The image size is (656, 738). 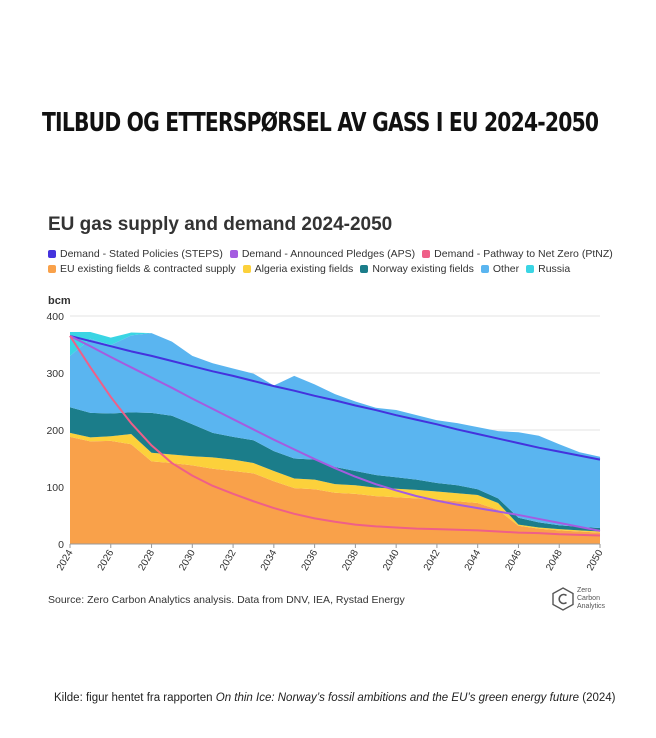 I want to click on legend-item-russia: Russia, so click(x=548, y=269).